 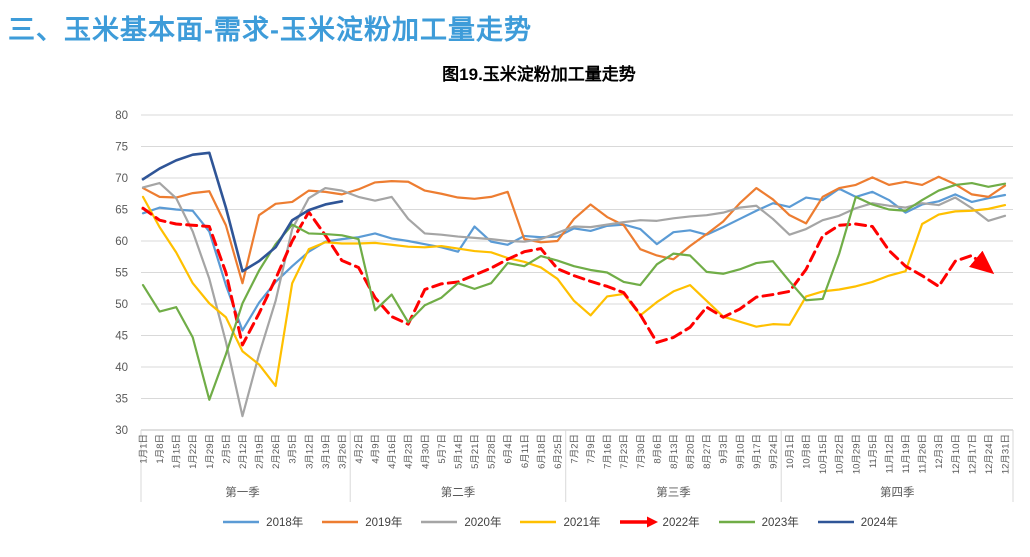 I want to click on chart-title: 图19.玉米淀粉加工量走势, so click(x=539, y=74).